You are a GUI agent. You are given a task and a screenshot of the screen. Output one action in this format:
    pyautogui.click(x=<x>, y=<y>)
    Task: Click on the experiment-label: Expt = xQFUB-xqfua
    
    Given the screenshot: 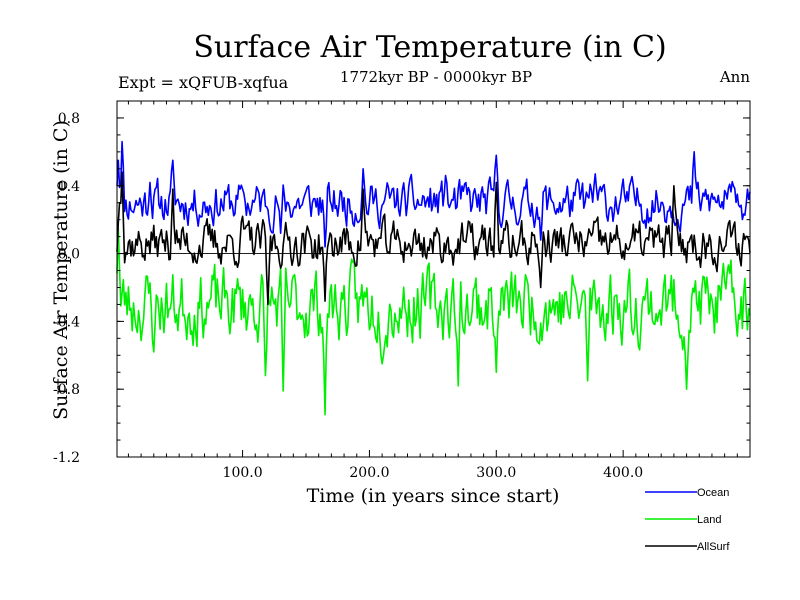 What is the action you would take?
    pyautogui.click(x=203, y=82)
    